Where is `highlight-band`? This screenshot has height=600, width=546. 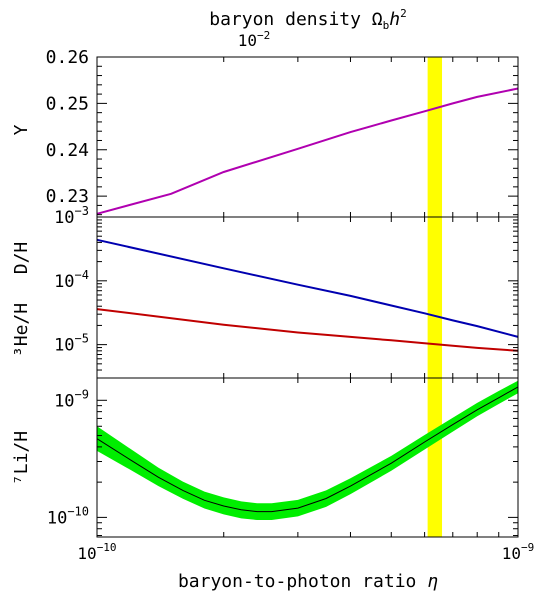
highlight-band is located at coordinates (435, 297).